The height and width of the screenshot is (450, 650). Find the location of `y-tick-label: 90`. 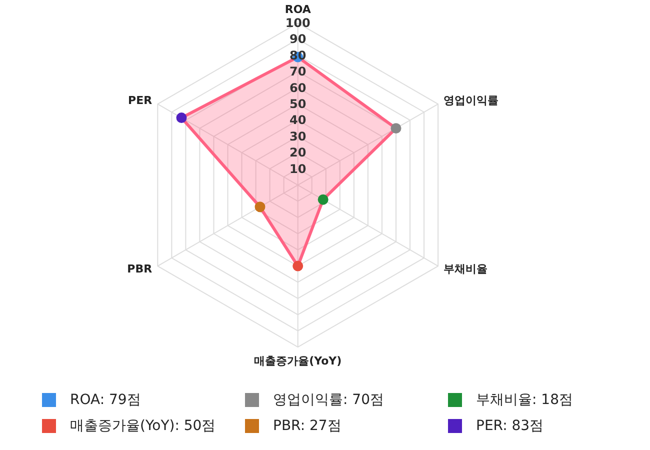

y-tick-label: 90 is located at coordinates (298, 39).